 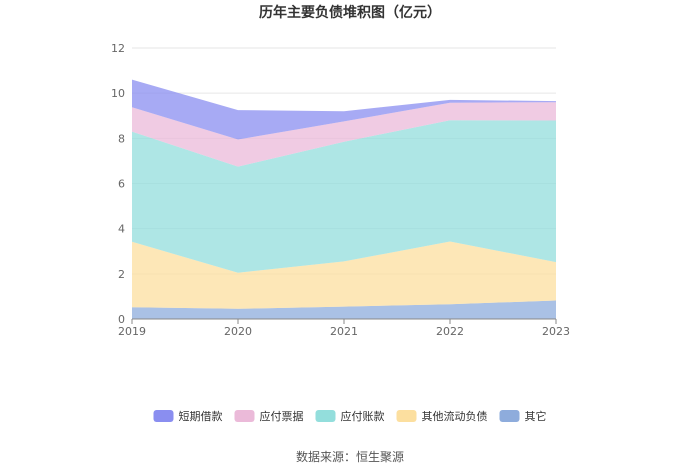 What do you see at coordinates (406, 416) in the screenshot?
I see `legend-swatch-其他流动负债` at bounding box center [406, 416].